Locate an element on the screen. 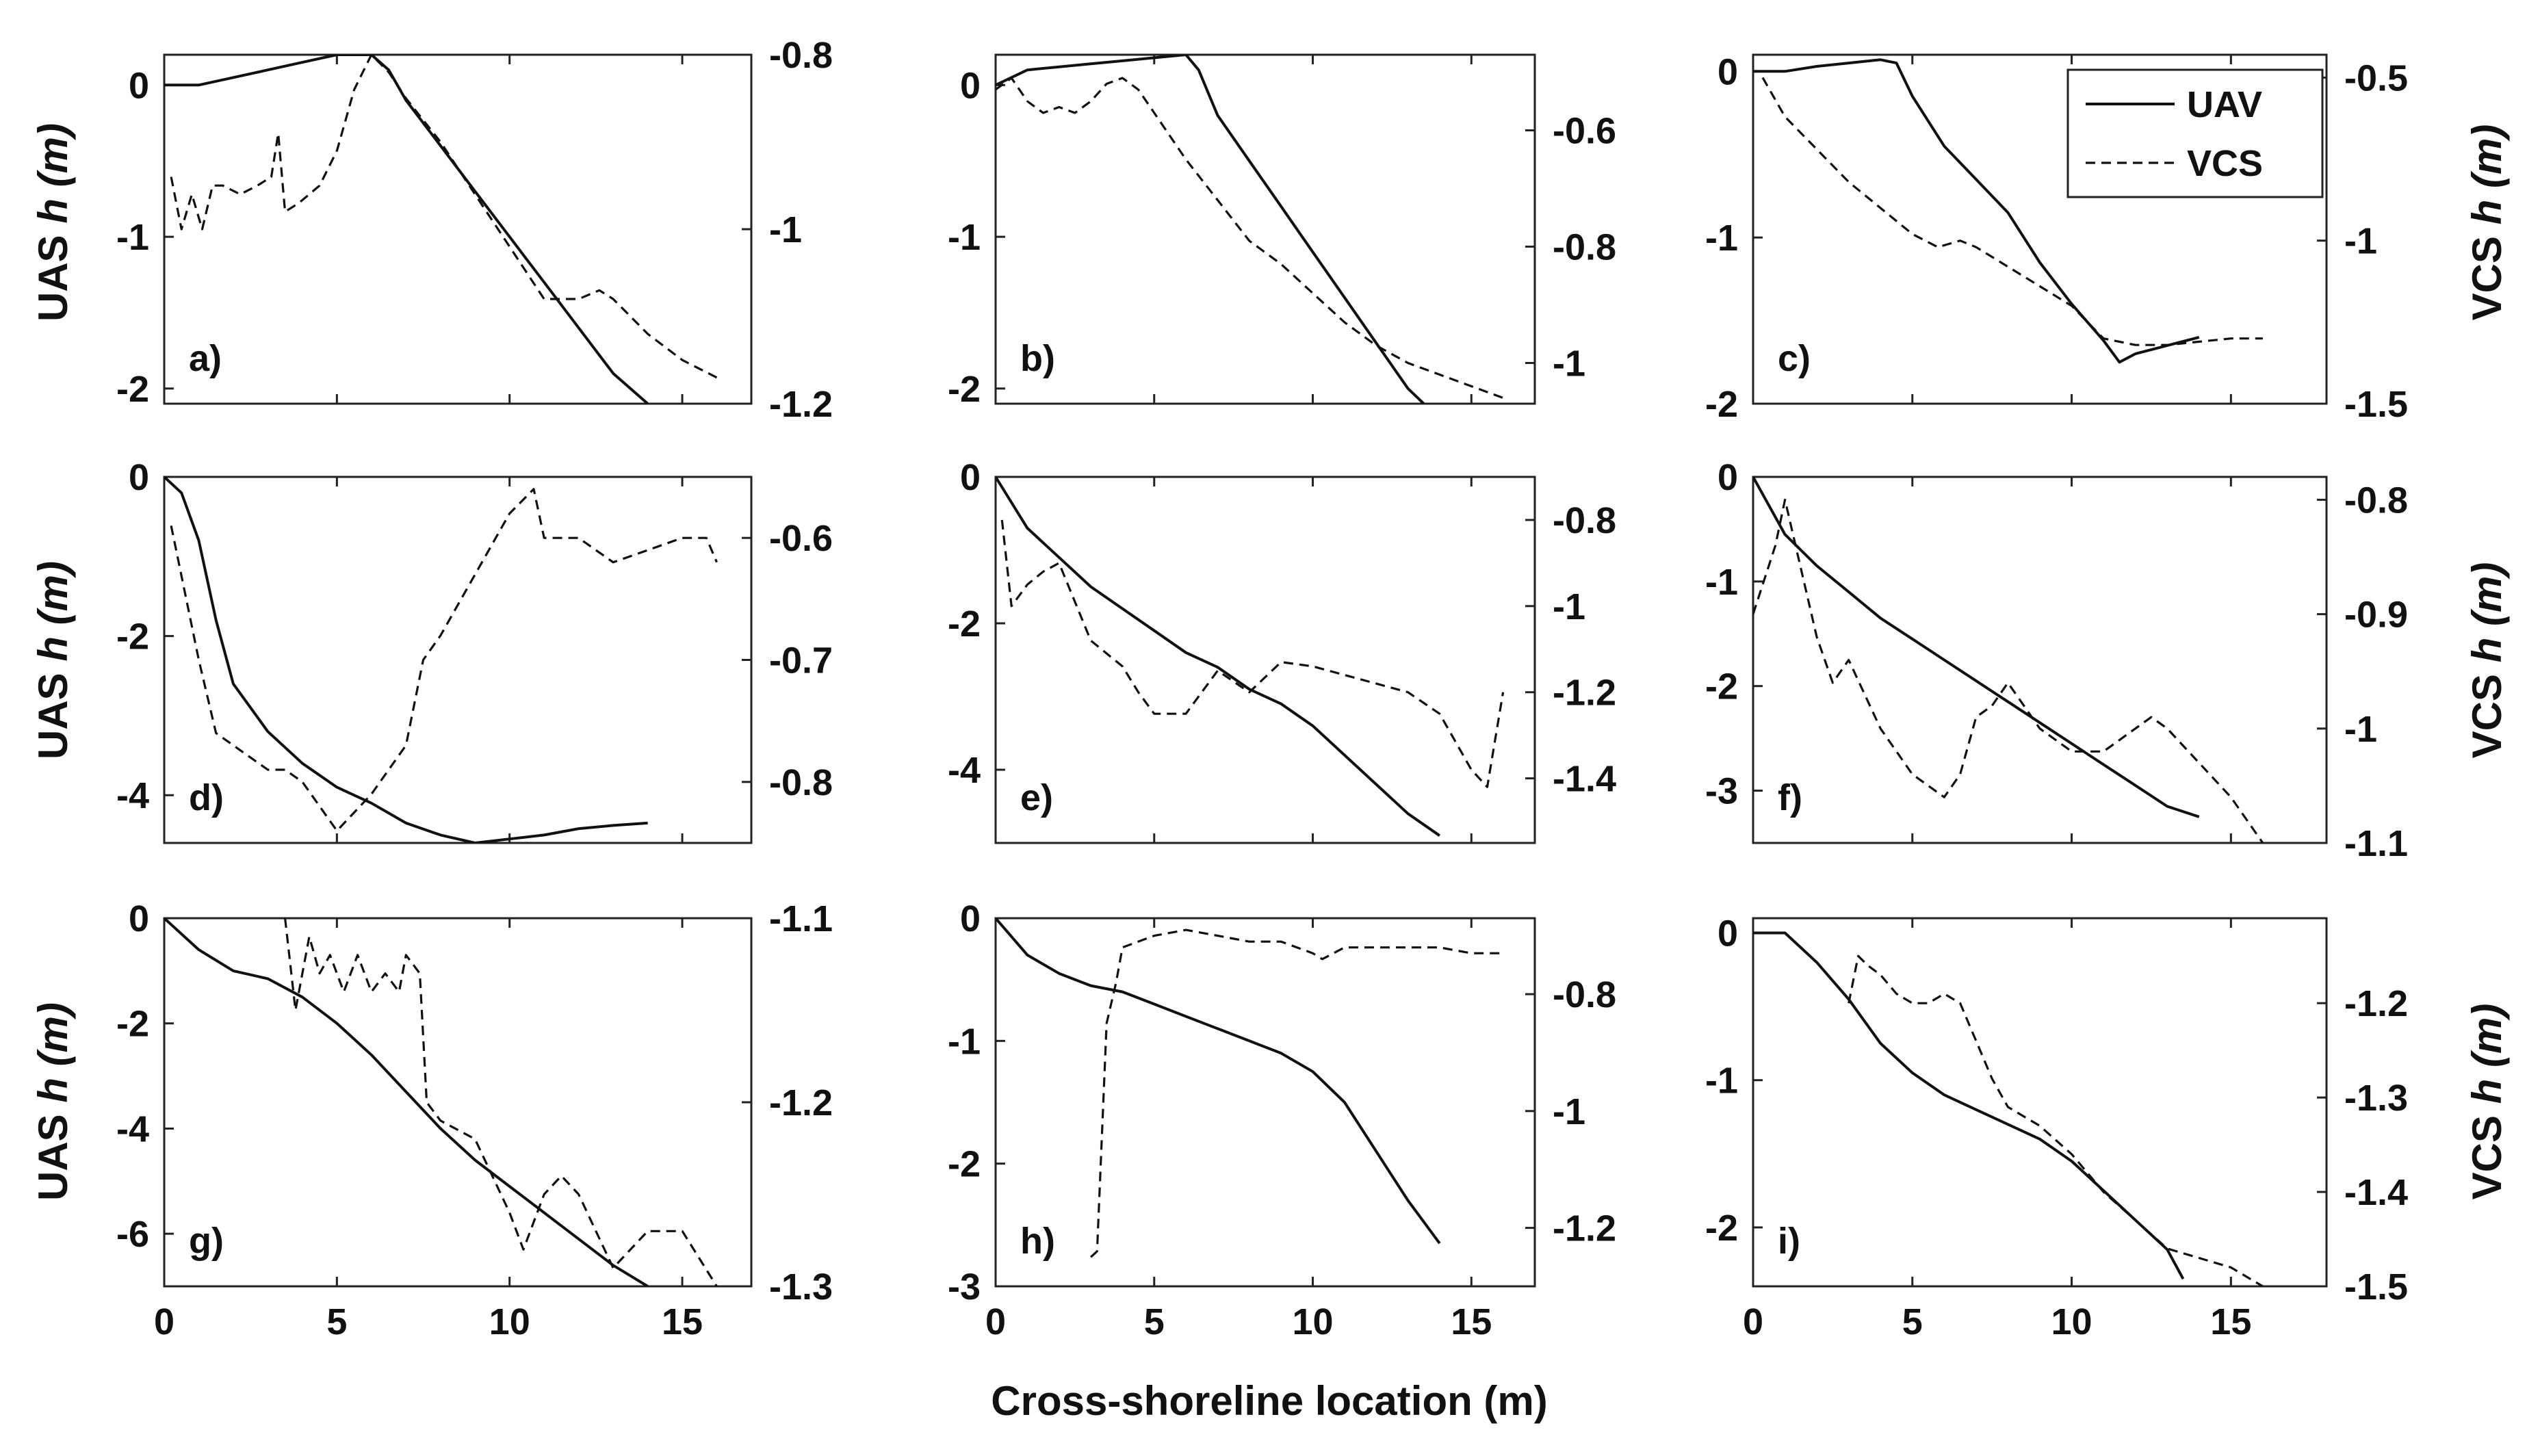 The image size is (2540, 1456). panel-a-ytick-right-label: -1.2 is located at coordinates (801, 404).